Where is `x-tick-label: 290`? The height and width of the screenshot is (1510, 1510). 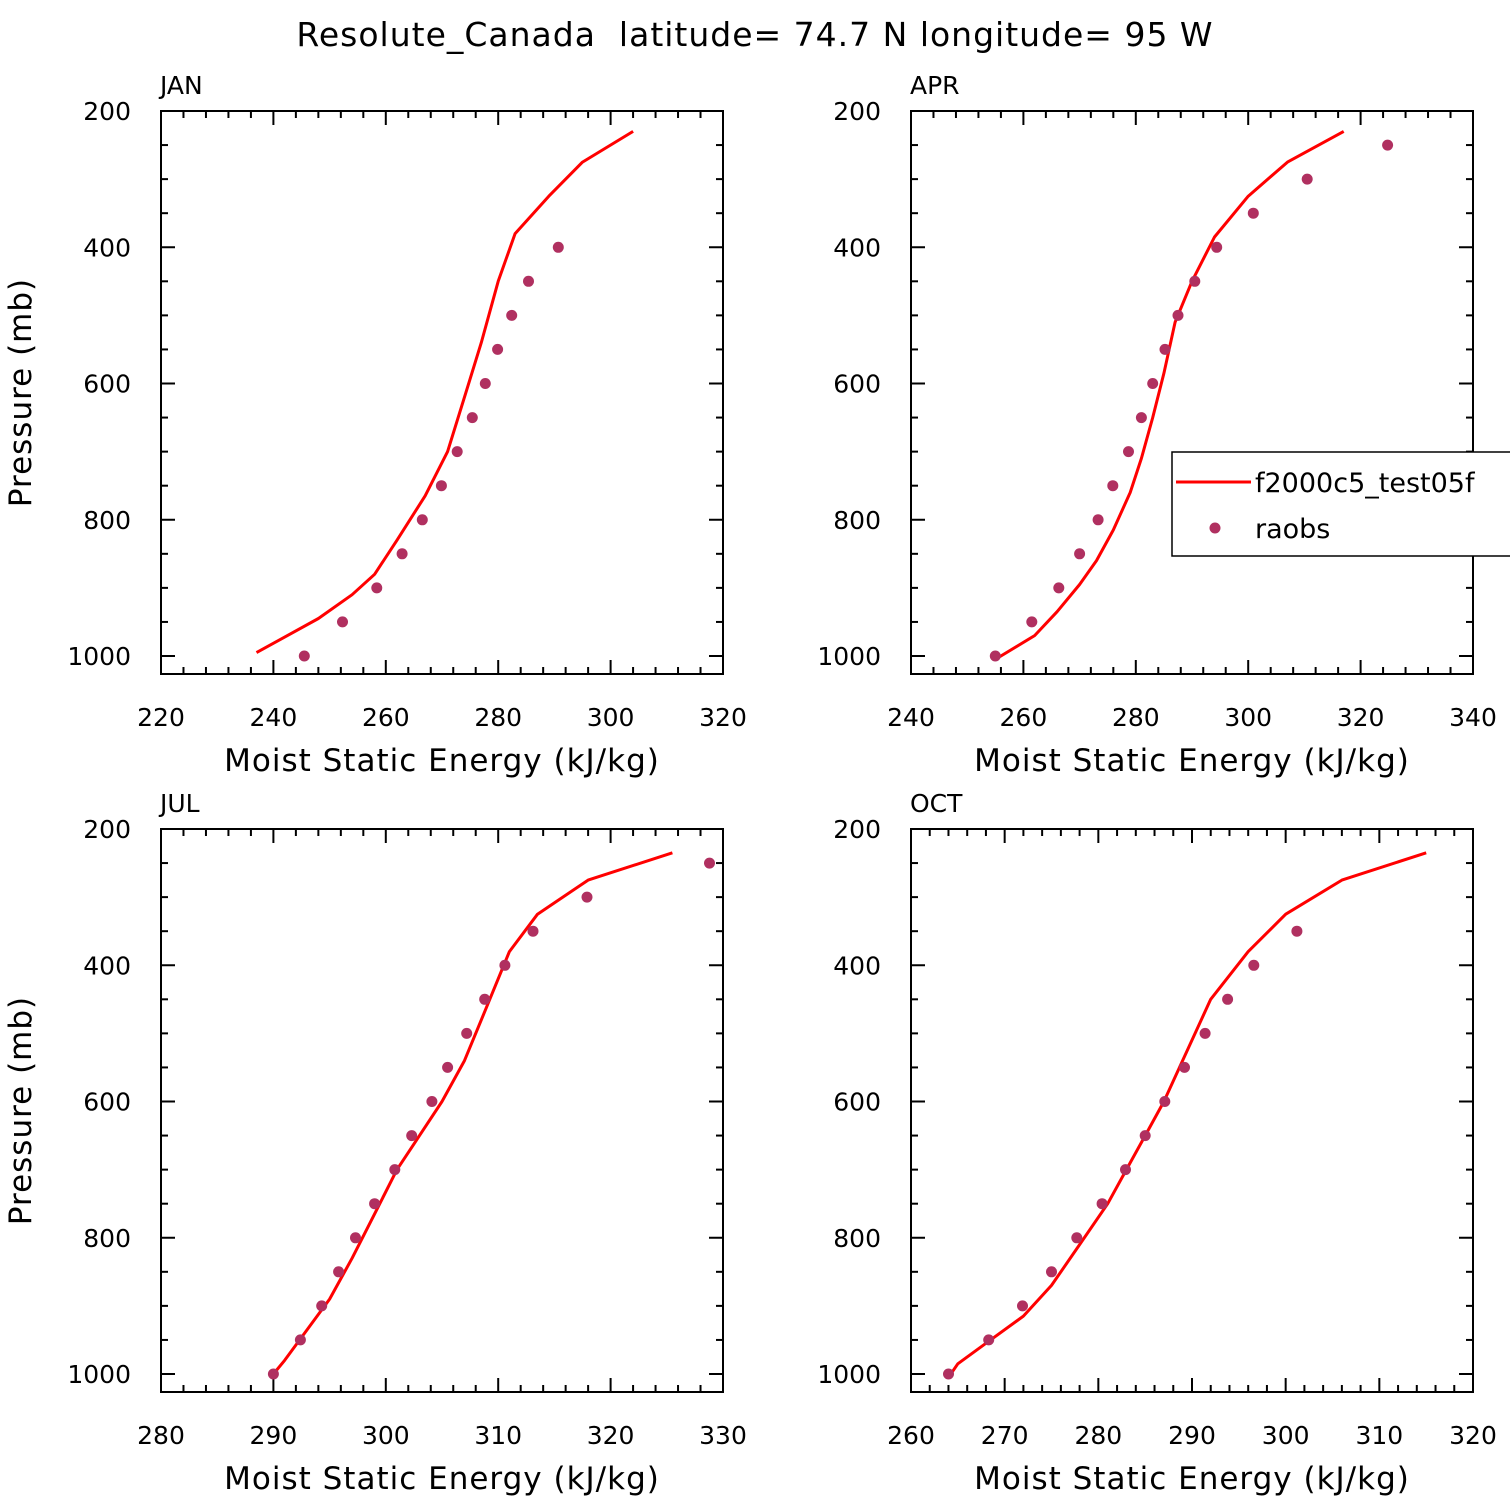 x-tick-label: 290 is located at coordinates (1192, 1435).